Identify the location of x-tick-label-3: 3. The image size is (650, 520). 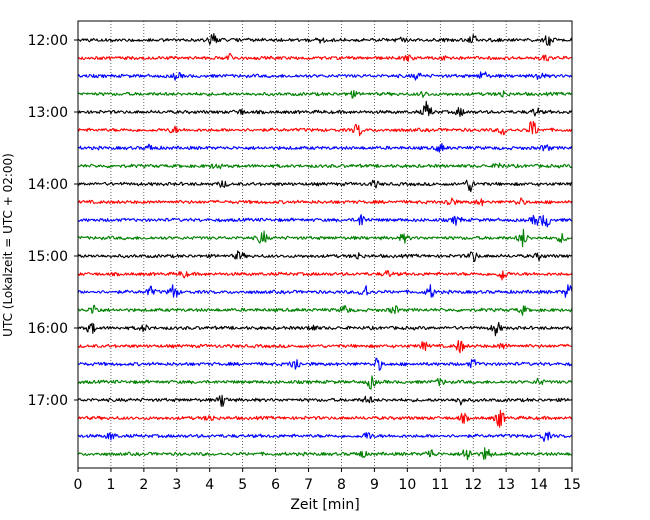
(176, 485).